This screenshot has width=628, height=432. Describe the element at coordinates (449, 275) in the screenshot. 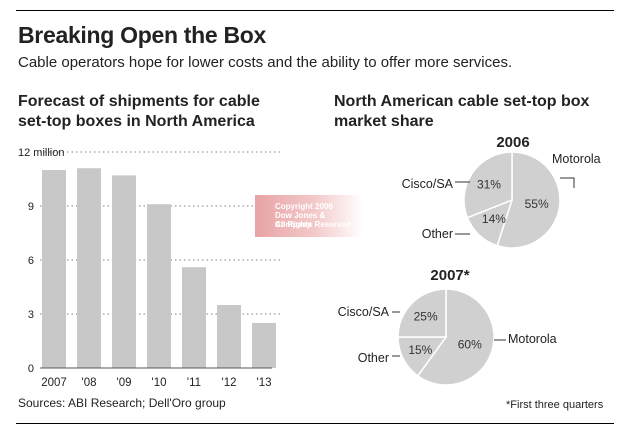

I see `pie-title: 2007*` at that location.